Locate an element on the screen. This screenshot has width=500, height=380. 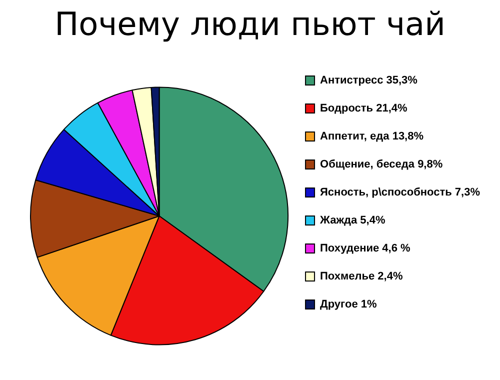
legend-label: Ясность, р\способность 7,3% is located at coordinates (400, 192).